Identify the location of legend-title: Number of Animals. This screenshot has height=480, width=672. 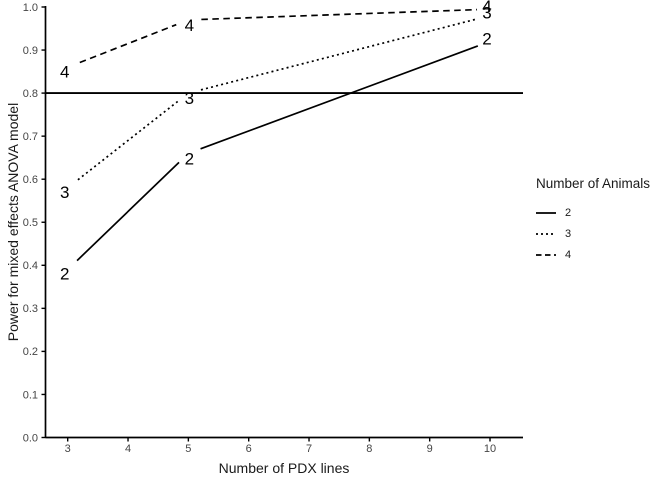
(593, 183).